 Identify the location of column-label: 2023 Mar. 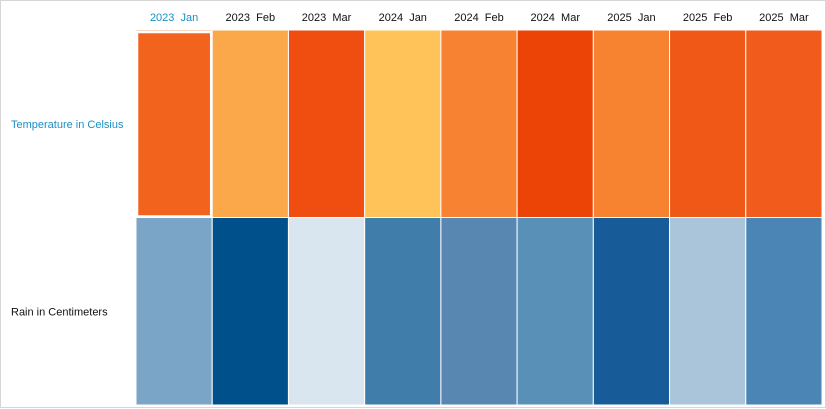
(327, 18).